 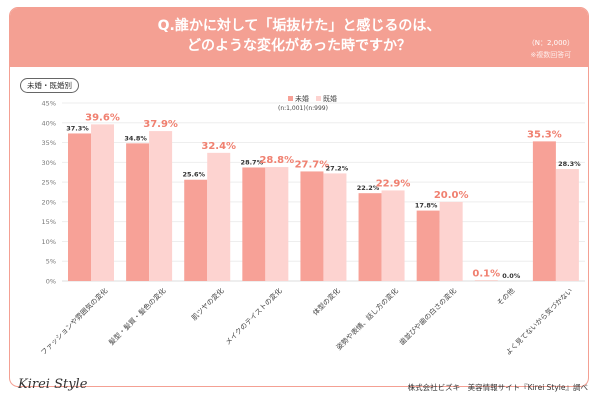 I want to click on chart-title: Q.誰かに対して「垢抜けた」と感じるのは、 どのような変化があった時ですか？, so click(x=299, y=36).